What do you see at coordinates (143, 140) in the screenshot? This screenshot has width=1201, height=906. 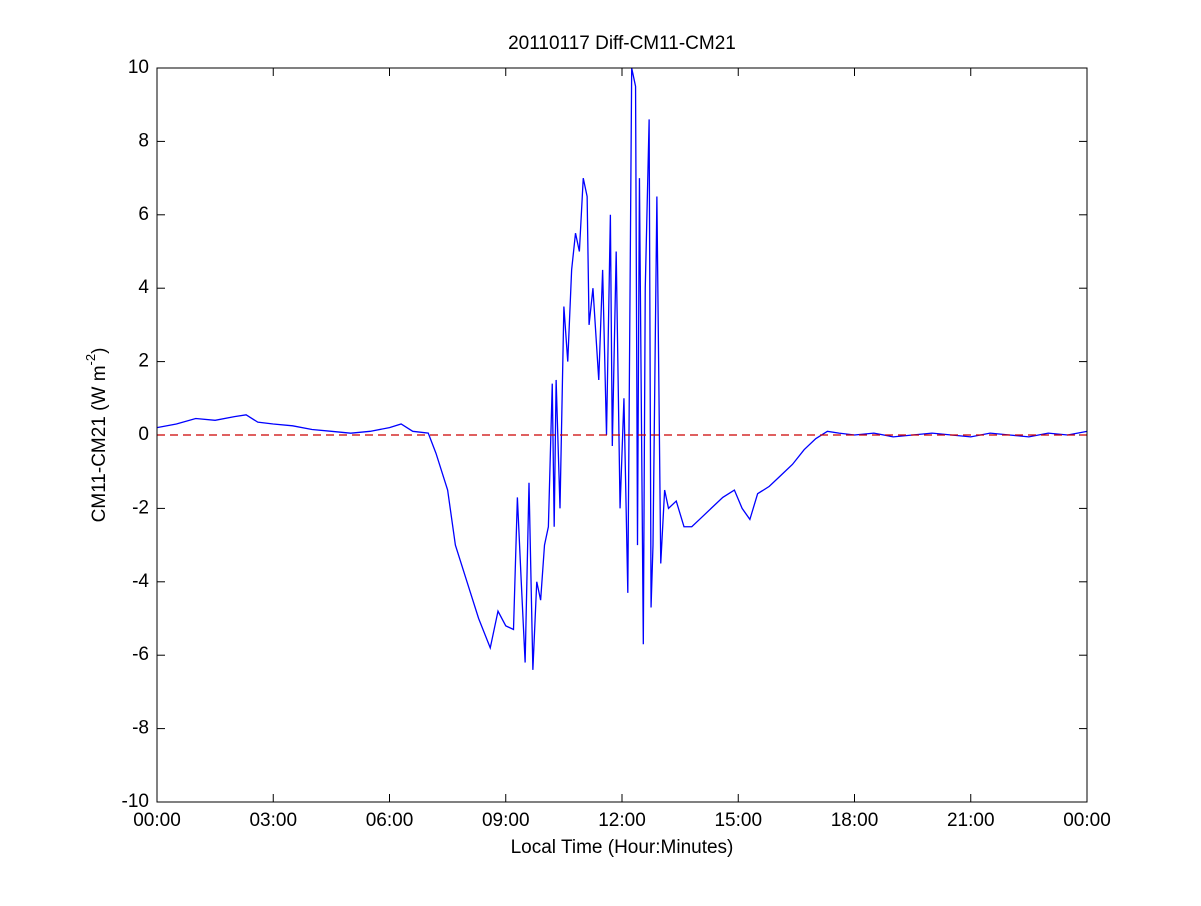 I see `y-tick-label: 8` at bounding box center [143, 140].